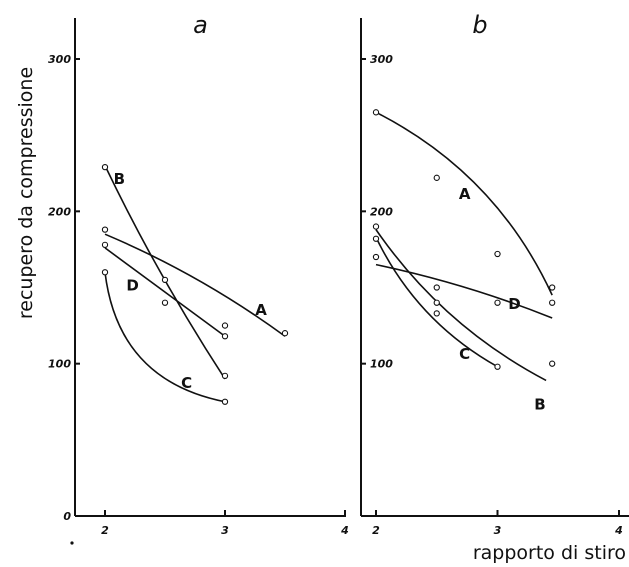 The height and width of the screenshot is (567, 629). What do you see at coordinates (200, 25) in the screenshot?
I see `panel-title: a` at bounding box center [200, 25].